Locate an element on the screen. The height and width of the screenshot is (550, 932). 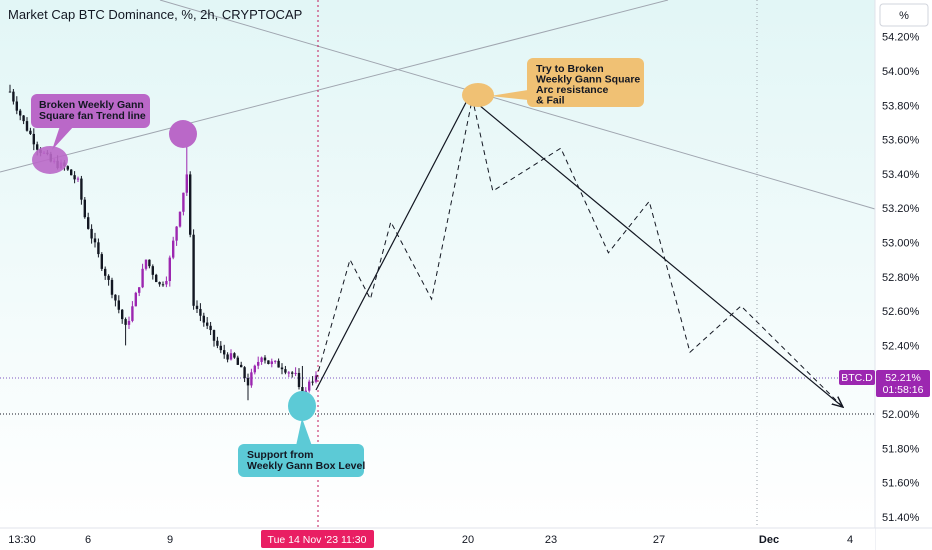
support-marker-circle is located at coordinates (302, 406).